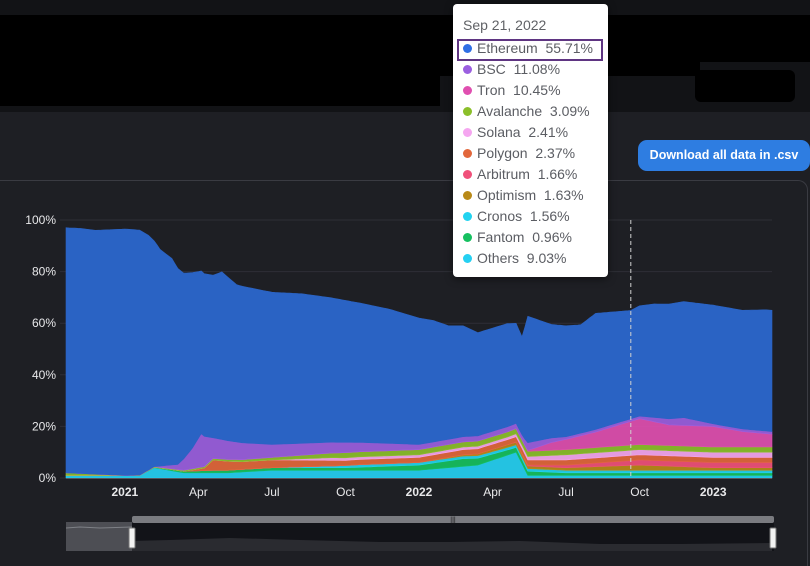  Describe the element at coordinates (44, 426) in the screenshot. I see `y-tick-label: 20%` at that location.